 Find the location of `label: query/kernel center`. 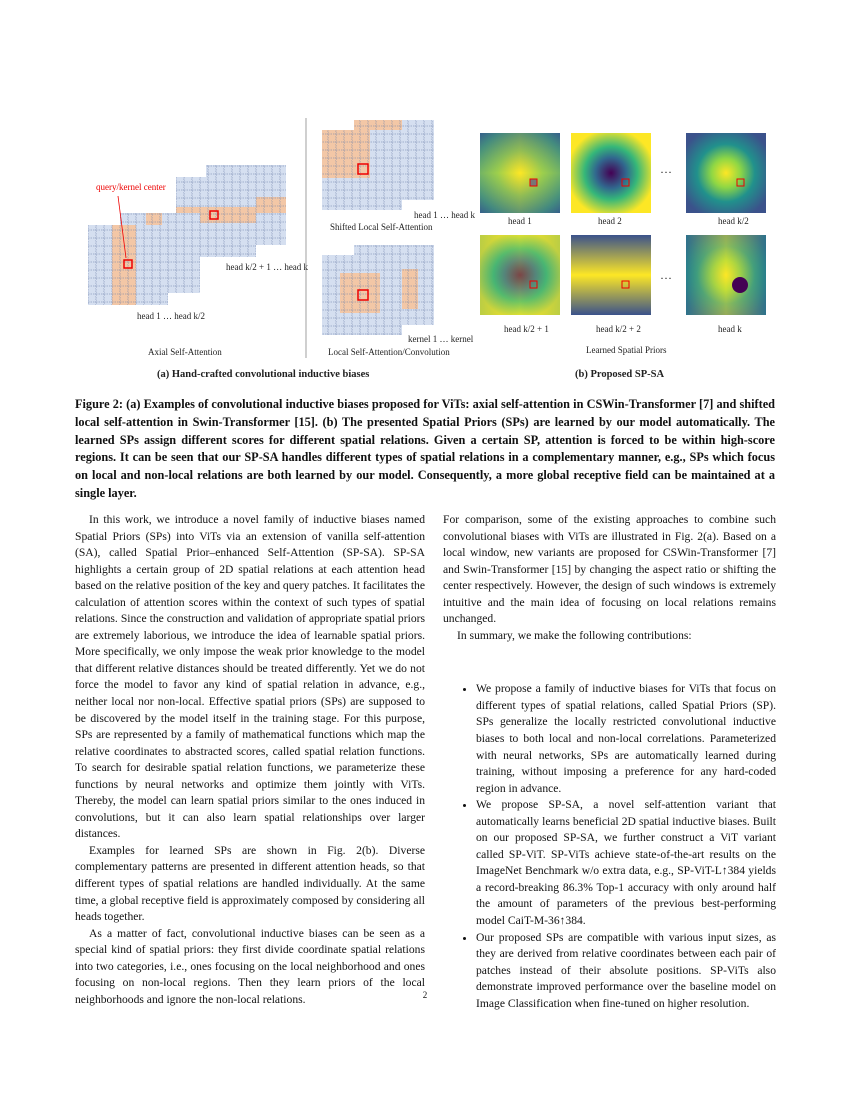

label: query/kernel center is located at coordinates (131, 187).